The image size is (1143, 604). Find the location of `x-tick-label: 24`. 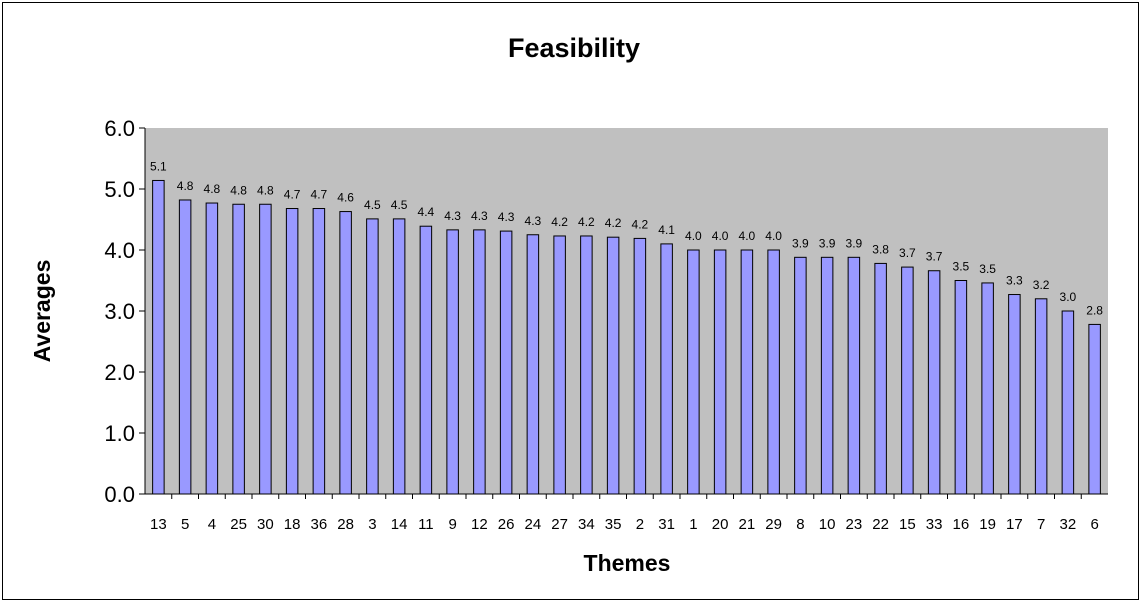

x-tick-label: 24 is located at coordinates (533, 524).